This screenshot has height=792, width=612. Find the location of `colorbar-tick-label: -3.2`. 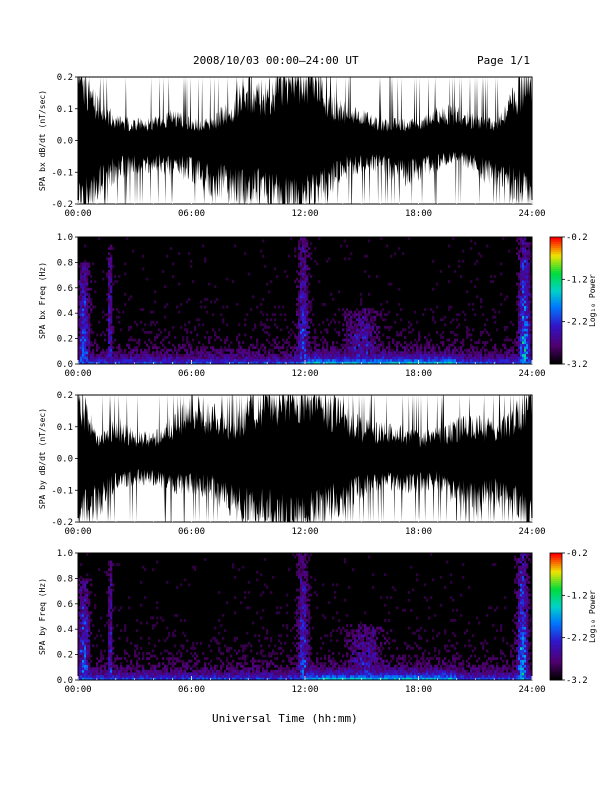

colorbar-tick-label: -3.2 is located at coordinates (577, 365).